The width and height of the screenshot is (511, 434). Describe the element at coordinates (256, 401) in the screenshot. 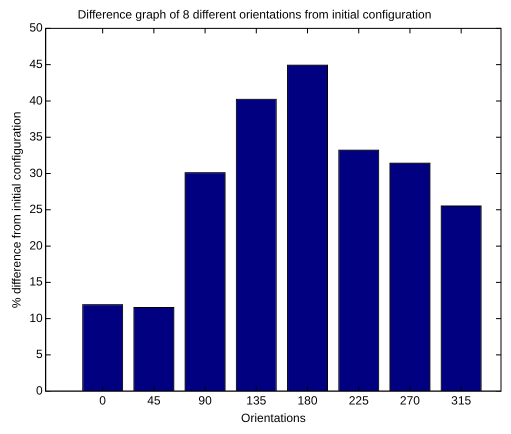

I see `x-tick-label: 135` at that location.